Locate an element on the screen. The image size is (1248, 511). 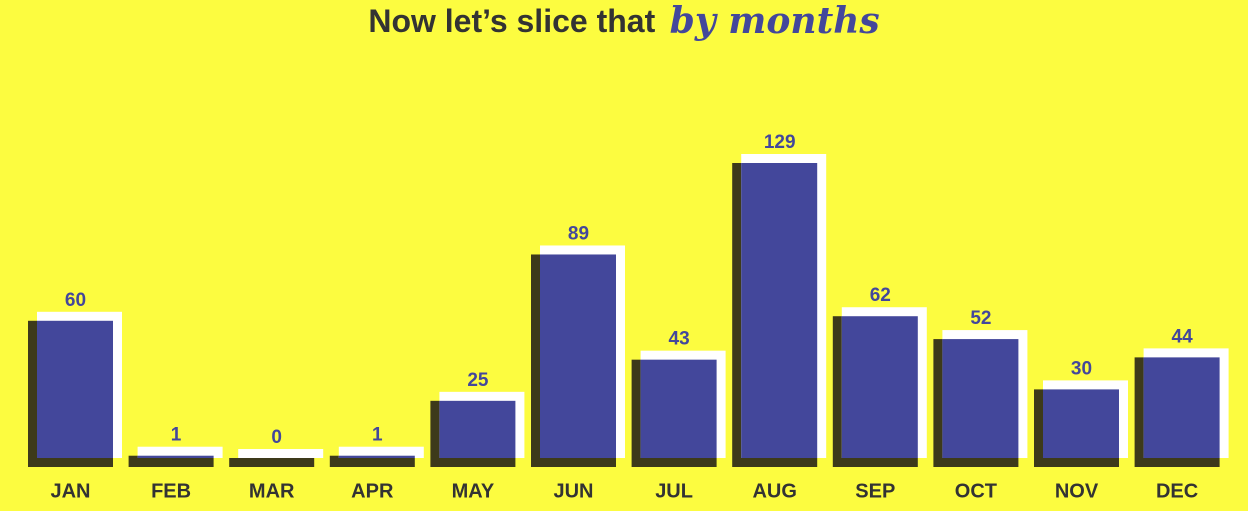
value-label: 44 is located at coordinates (1183, 336).